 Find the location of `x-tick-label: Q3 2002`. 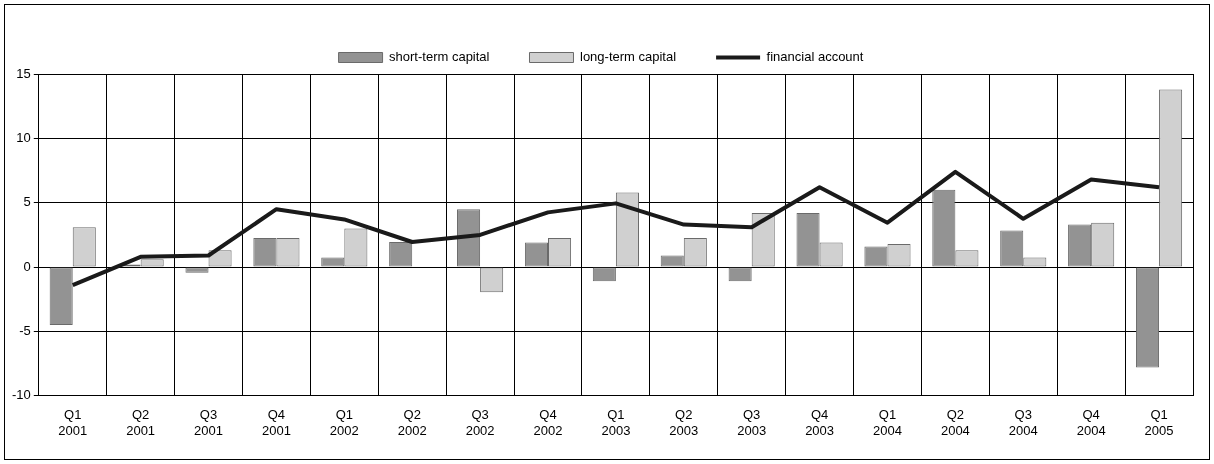

x-tick-label: Q3 2002 is located at coordinates (480, 422).